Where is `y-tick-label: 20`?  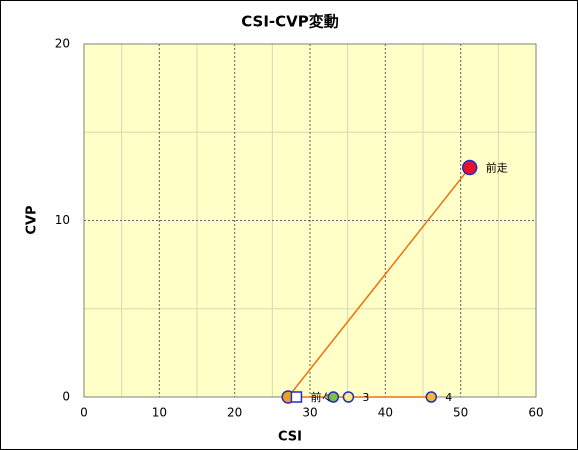
y-tick-label: 20 is located at coordinates (62, 44).